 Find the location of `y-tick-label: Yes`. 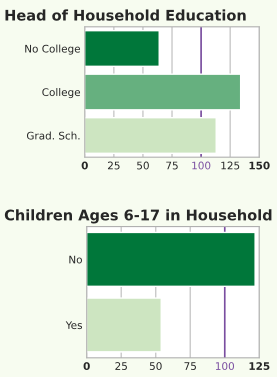

y-tick-label: Yes is located at coordinates (74, 325).